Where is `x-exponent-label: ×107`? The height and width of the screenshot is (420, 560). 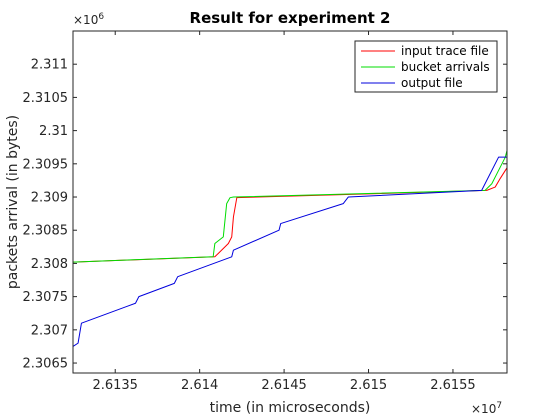
x-exponent-label: ×107 is located at coordinates (486, 408).